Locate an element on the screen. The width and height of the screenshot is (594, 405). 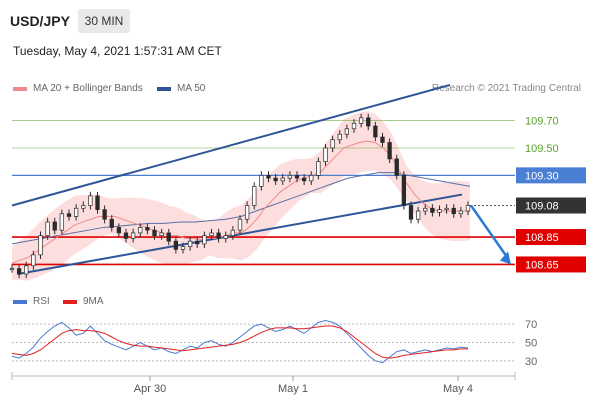
forecast-arrow-shaft is located at coordinates (489, 232).